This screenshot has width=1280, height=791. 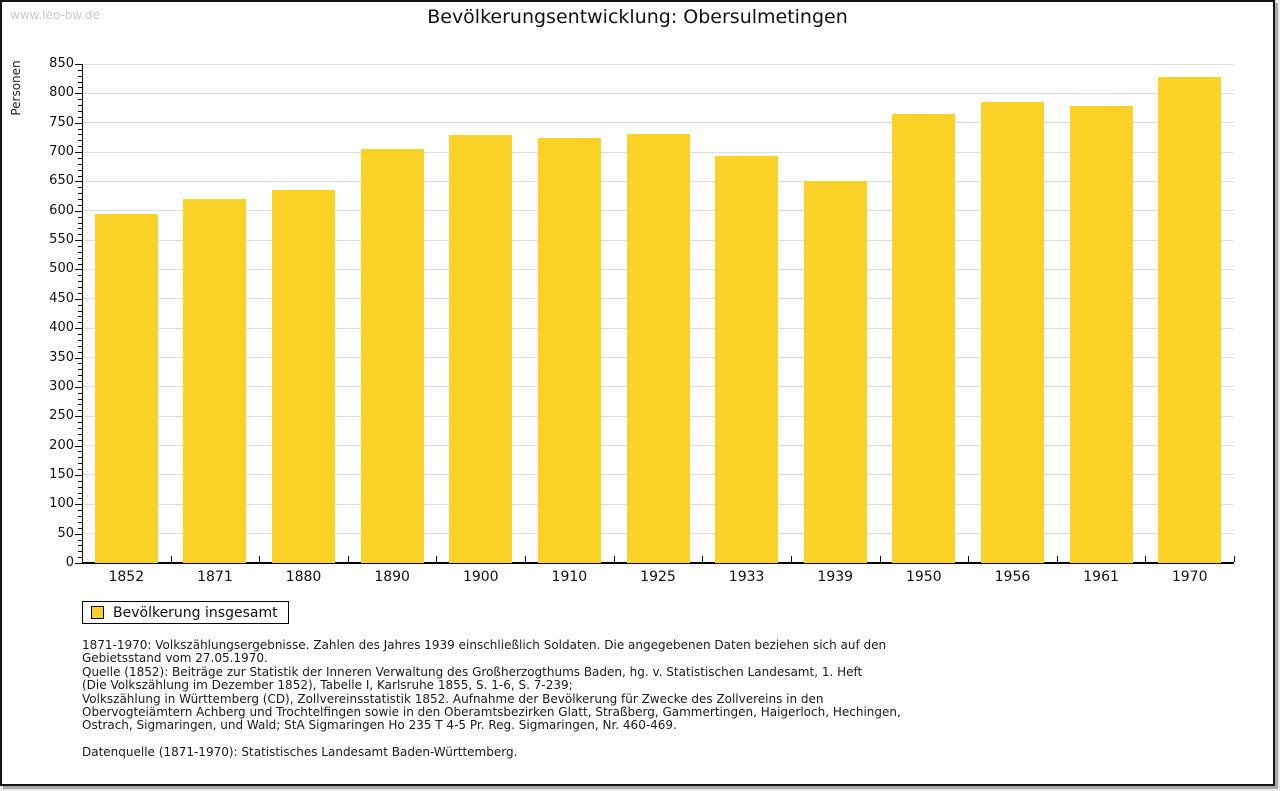 I want to click on x-axis-tick-label: 1939, so click(x=835, y=577).